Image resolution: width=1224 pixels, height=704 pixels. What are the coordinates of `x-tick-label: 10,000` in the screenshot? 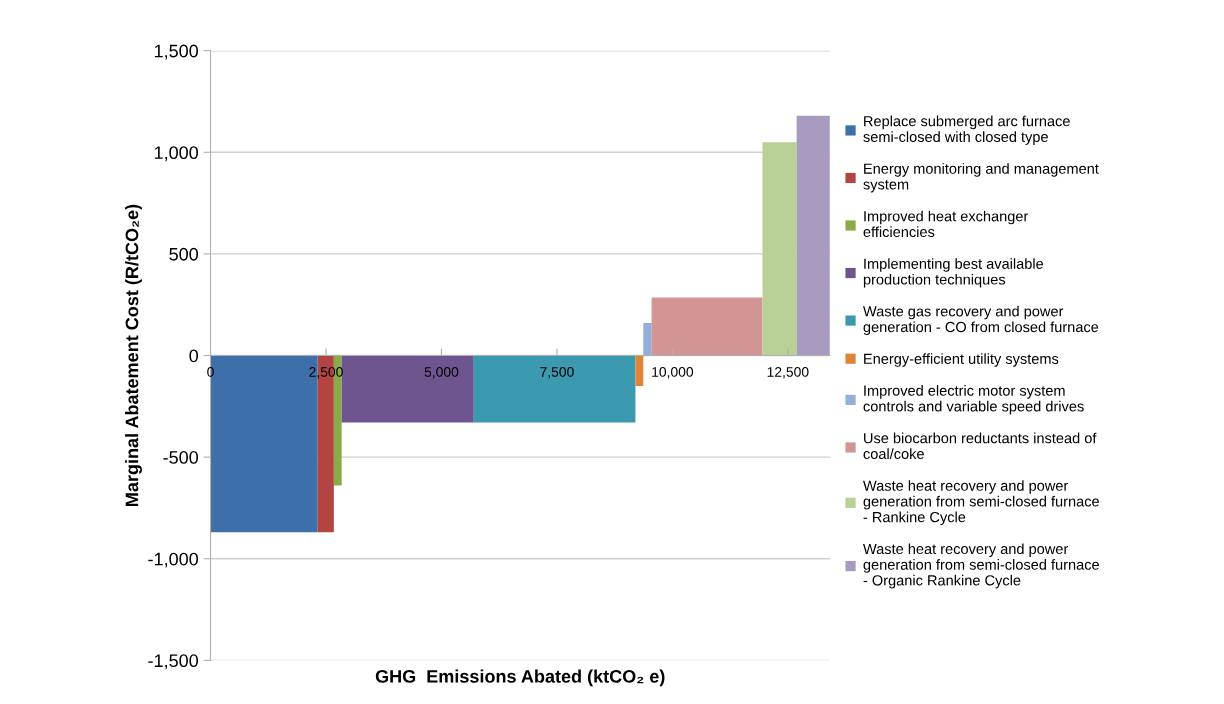 It's located at (673, 373).